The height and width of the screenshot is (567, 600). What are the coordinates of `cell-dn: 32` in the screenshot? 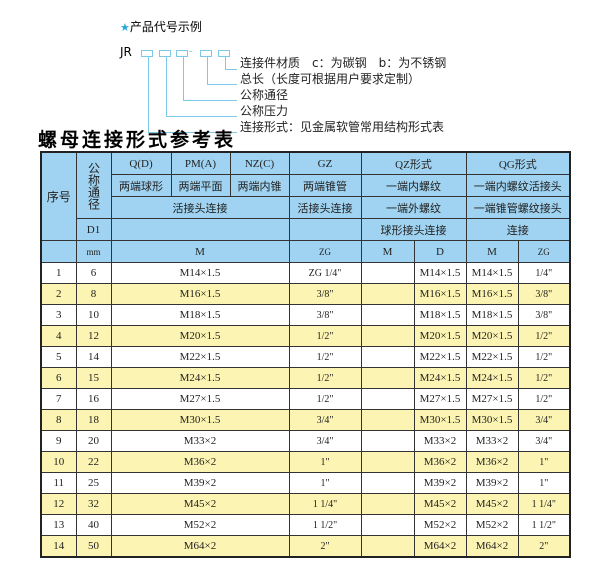 It's located at (93, 504).